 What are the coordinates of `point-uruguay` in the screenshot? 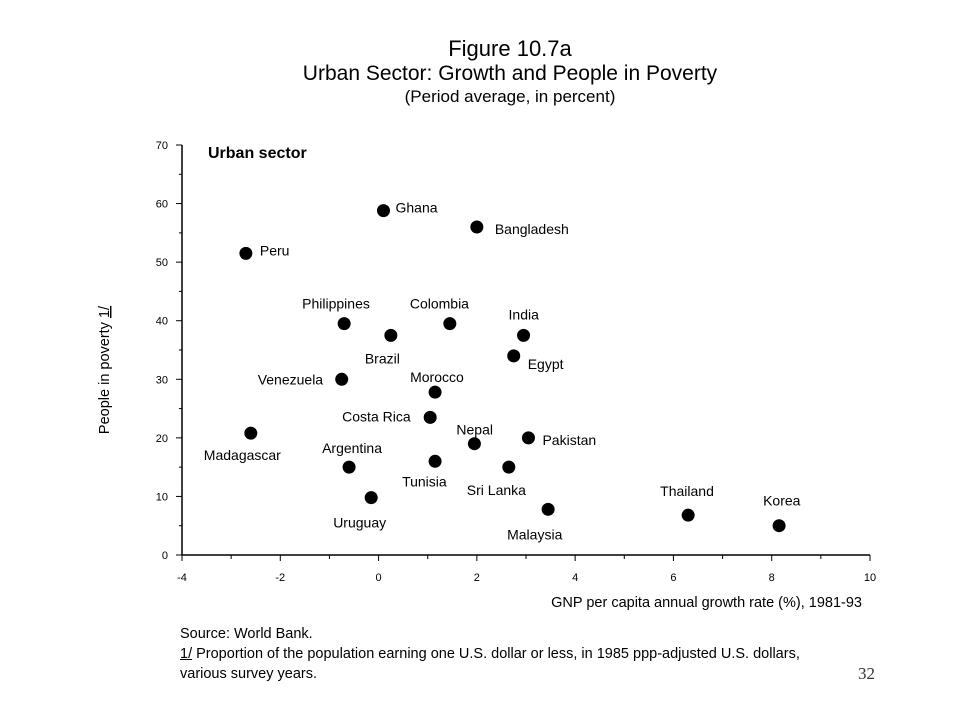 It's located at (371, 498).